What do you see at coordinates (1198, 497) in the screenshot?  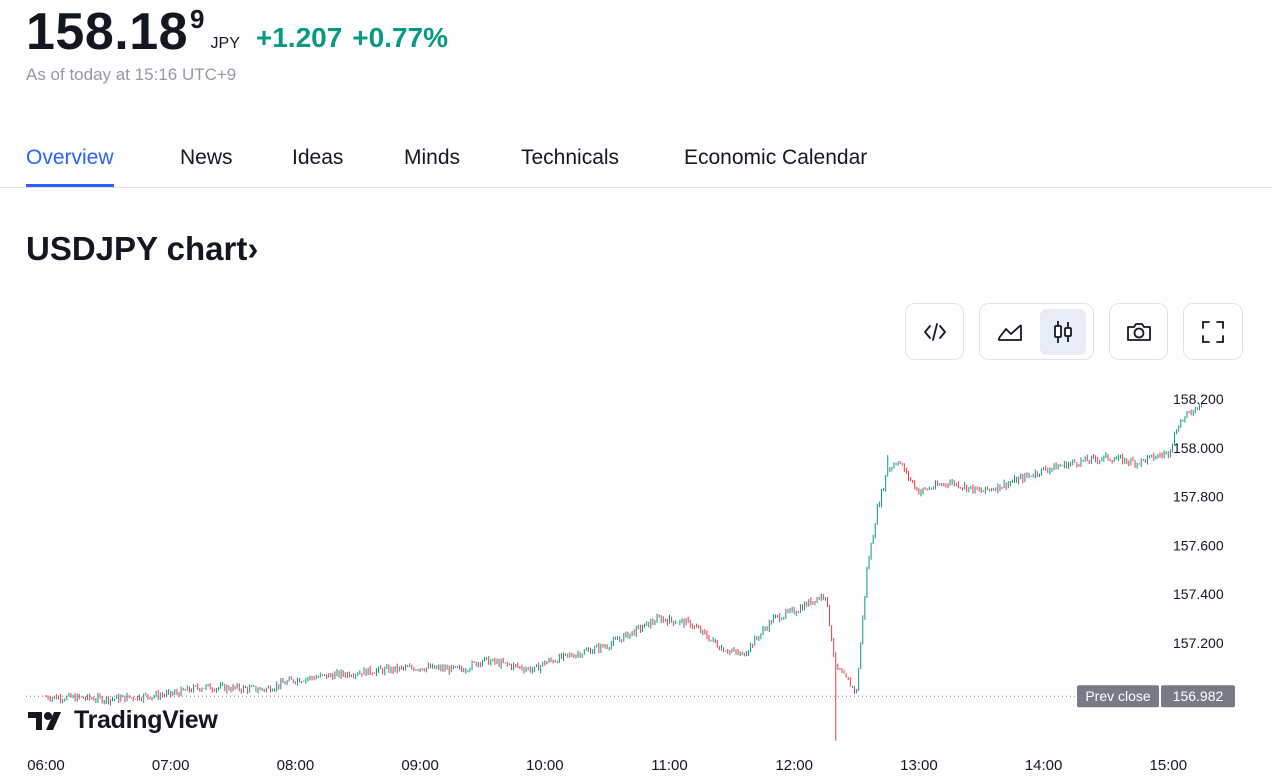 I see `y-axis-tick-label: 157.800` at bounding box center [1198, 497].